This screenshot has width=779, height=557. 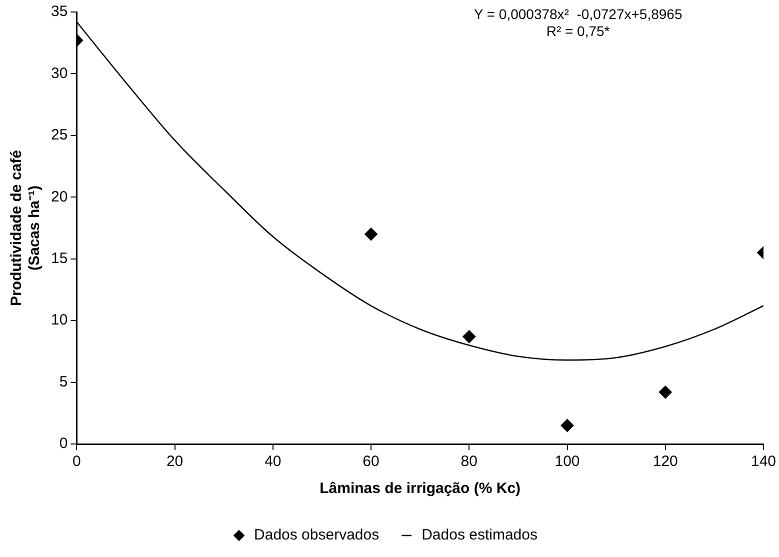 I want to click on x-tick-label: 40, so click(x=273, y=461).